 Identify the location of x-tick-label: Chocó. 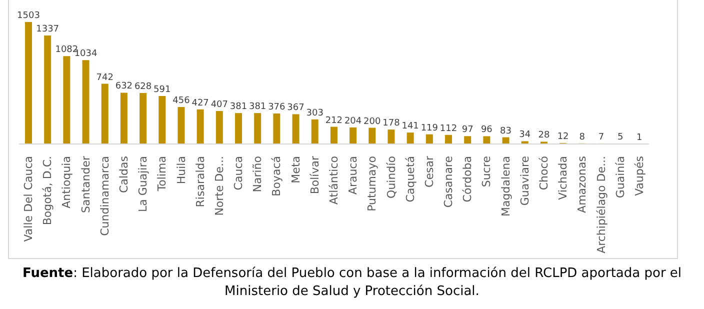
(544, 173).